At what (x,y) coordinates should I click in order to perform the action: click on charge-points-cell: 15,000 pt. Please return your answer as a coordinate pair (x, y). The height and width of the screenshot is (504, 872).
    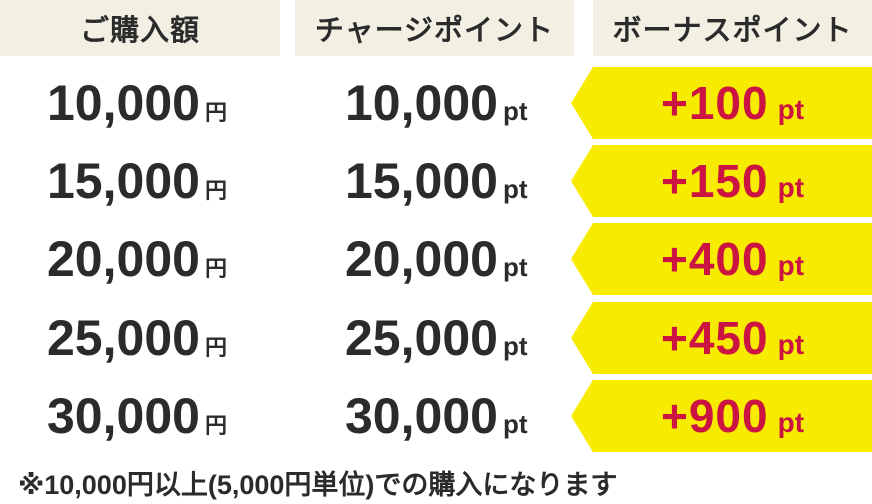
    Looking at the image, I should click on (436, 181).